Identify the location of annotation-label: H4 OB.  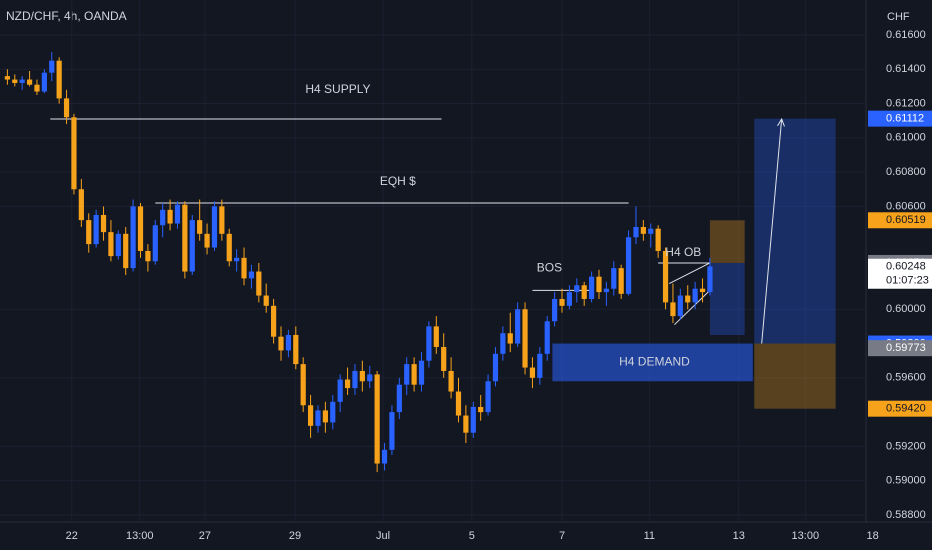
(683, 252).